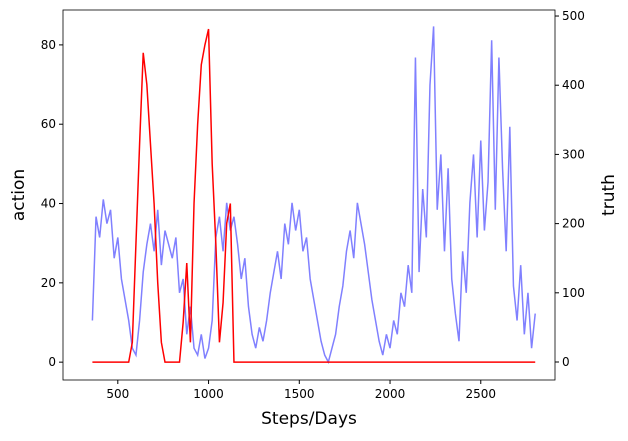  I want to click on y-tick-label: 0, so click(52, 362).